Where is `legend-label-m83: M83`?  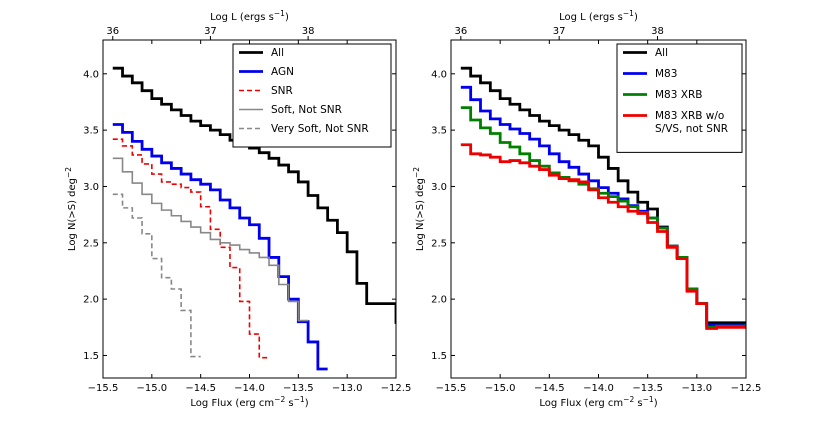 legend-label-m83: M83 is located at coordinates (666, 74).